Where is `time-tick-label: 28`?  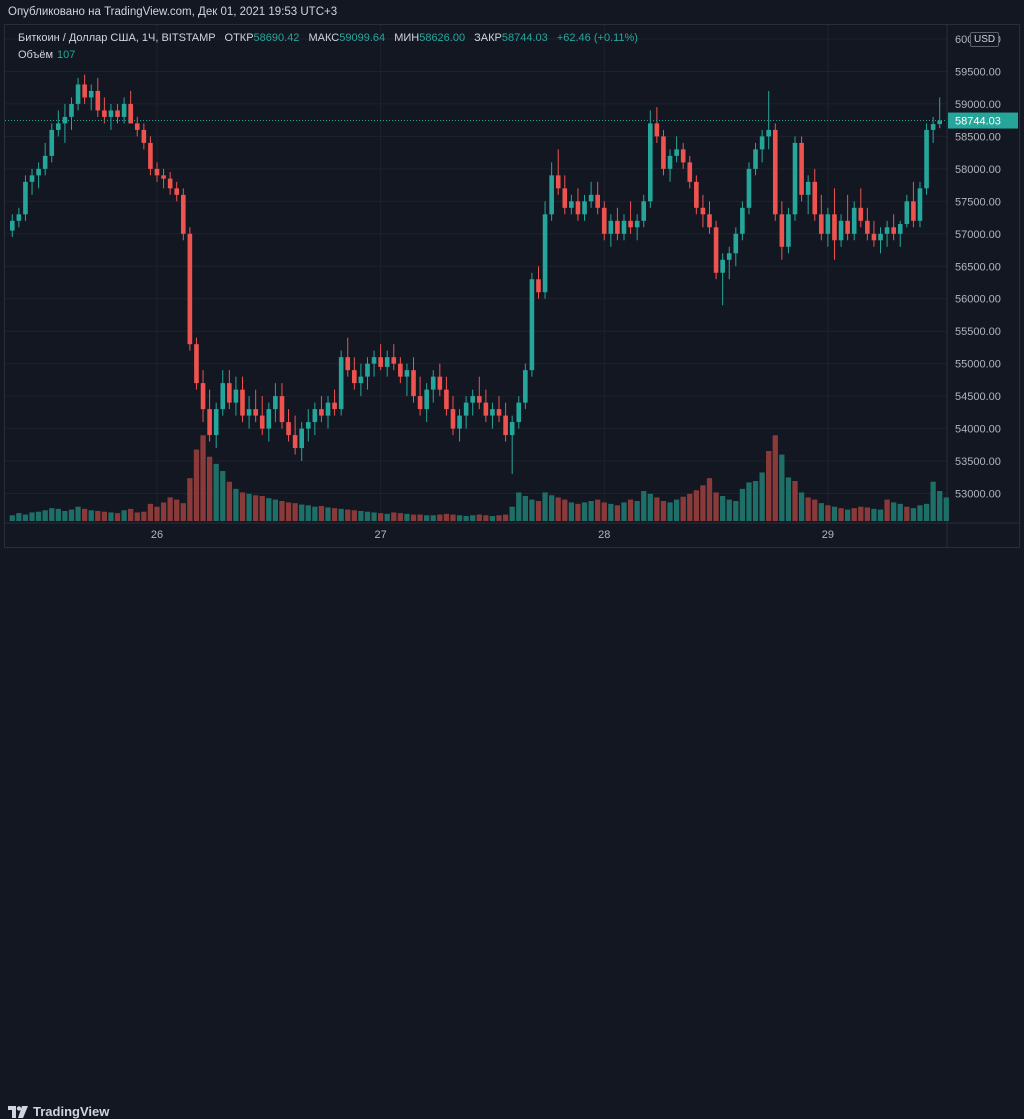
time-tick-label: 28 is located at coordinates (604, 535).